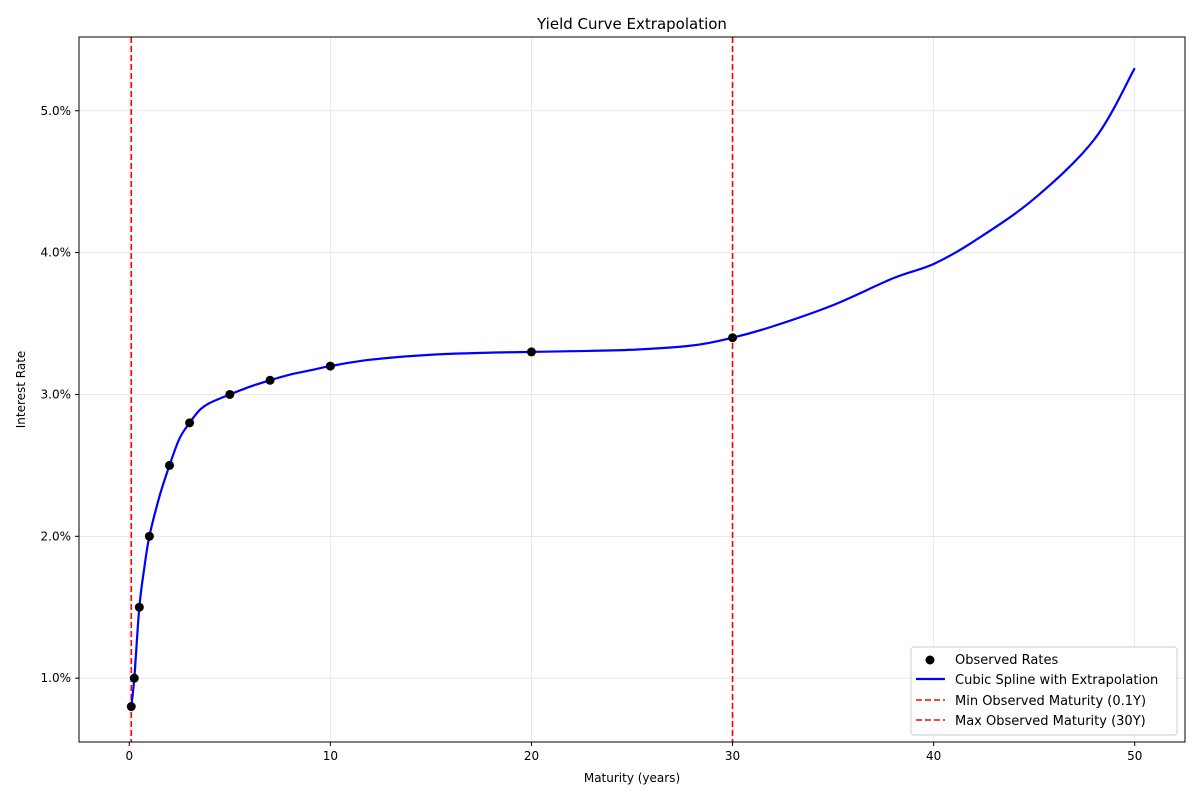  Describe the element at coordinates (56, 536) in the screenshot. I see `y-tick-label: 2.0%` at that location.